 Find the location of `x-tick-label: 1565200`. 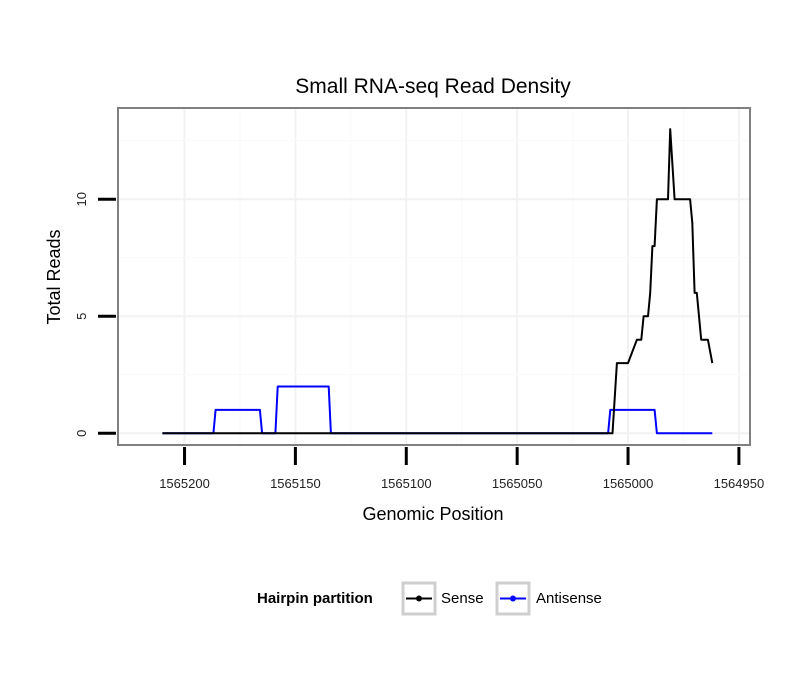

x-tick-label: 1565200 is located at coordinates (184, 483).